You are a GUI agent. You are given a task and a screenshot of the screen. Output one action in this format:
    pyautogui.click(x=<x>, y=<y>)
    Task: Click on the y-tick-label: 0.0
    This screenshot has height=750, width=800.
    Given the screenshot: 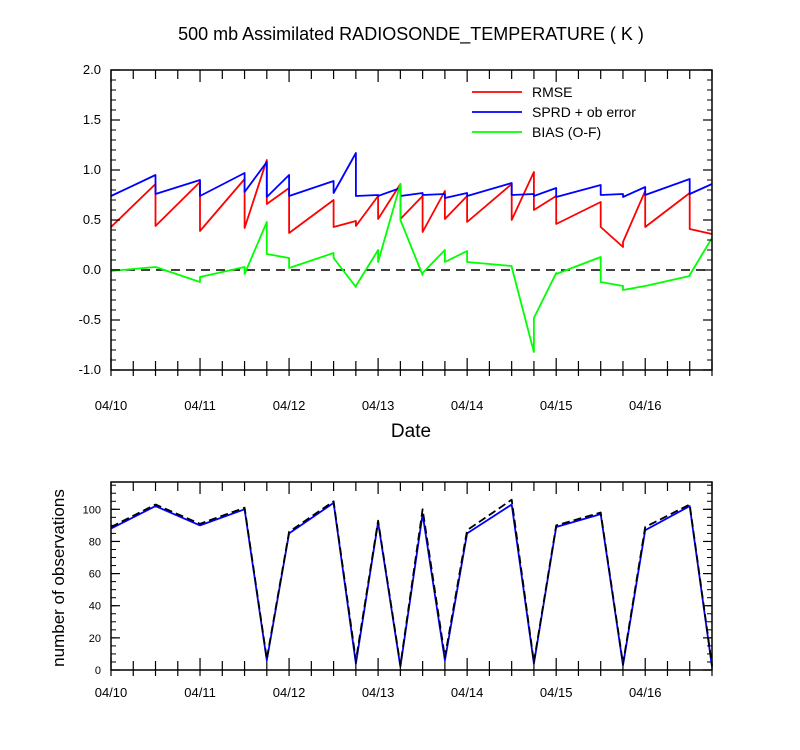 What is the action you would take?
    pyautogui.click(x=92, y=269)
    